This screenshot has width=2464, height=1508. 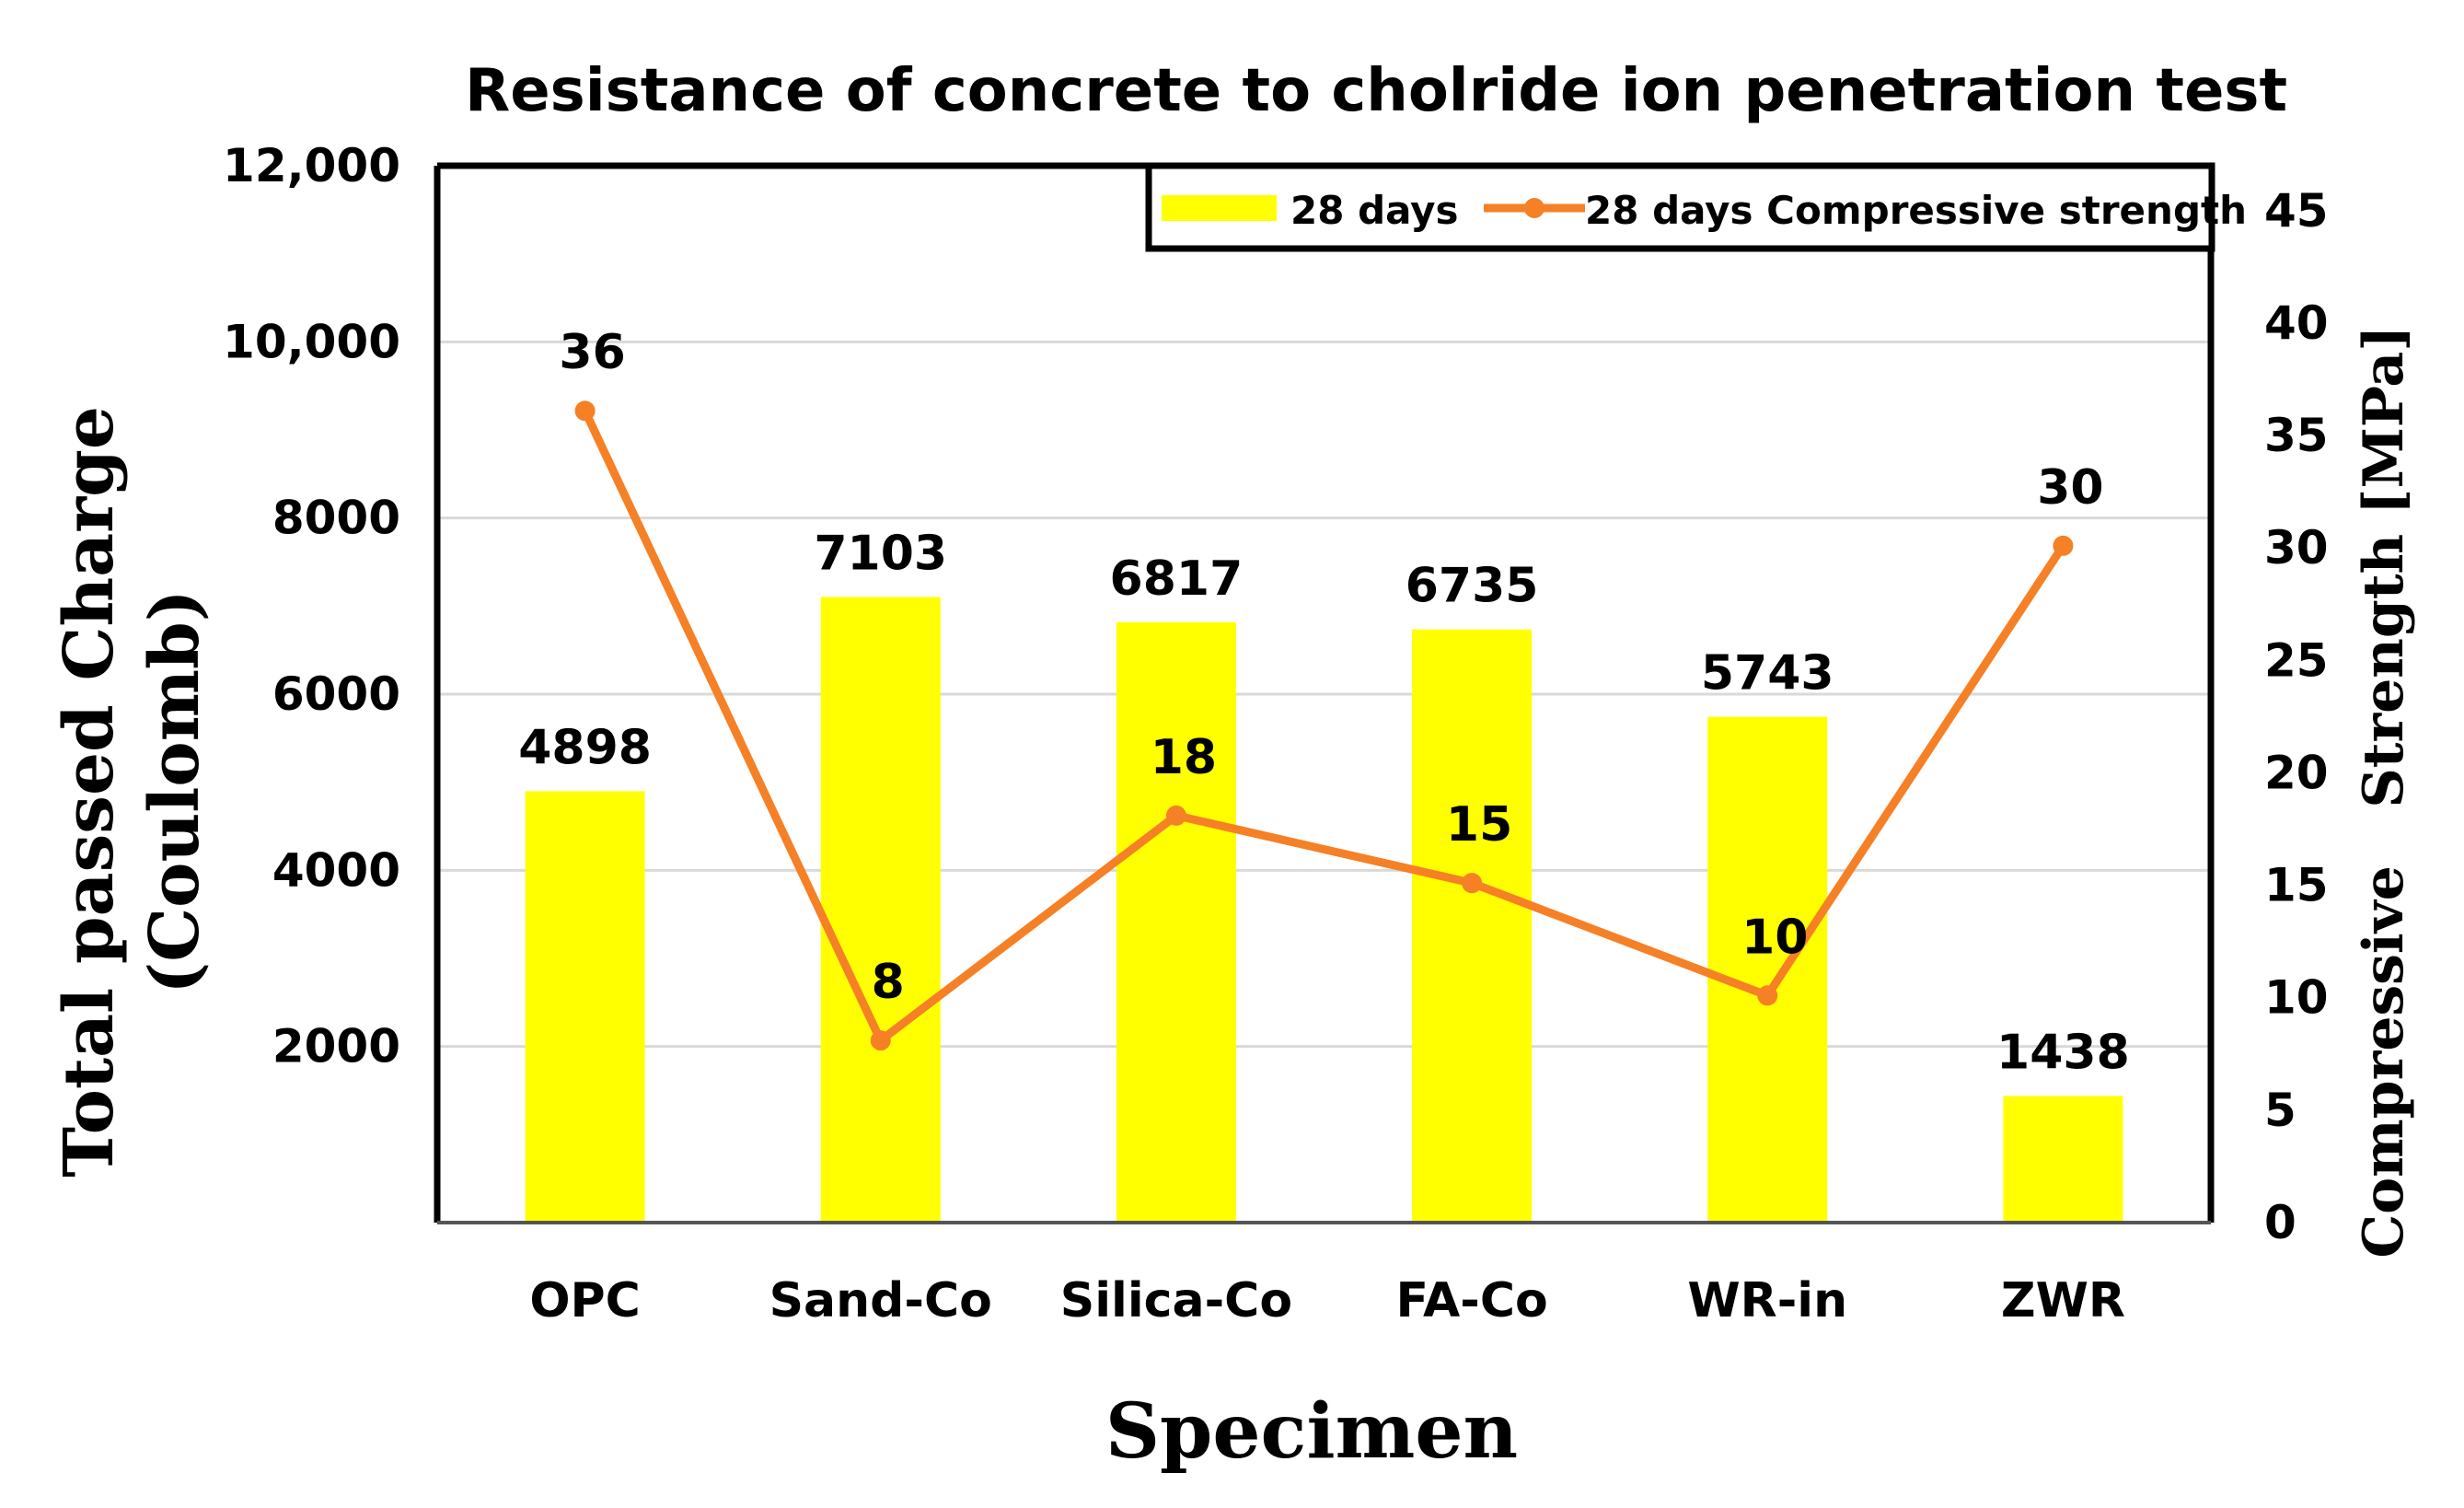 I want to click on legend-line-label: 28 days Compressive strength, so click(x=1916, y=210).